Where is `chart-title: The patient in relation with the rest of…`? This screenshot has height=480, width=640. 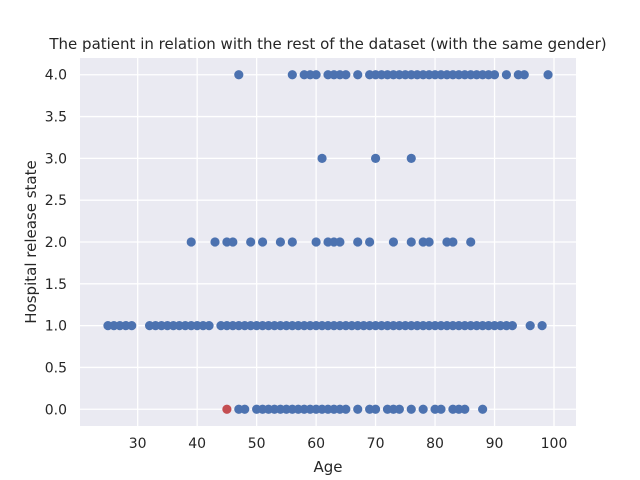 chart-title: The patient in relation with the rest of… is located at coordinates (327, 44).